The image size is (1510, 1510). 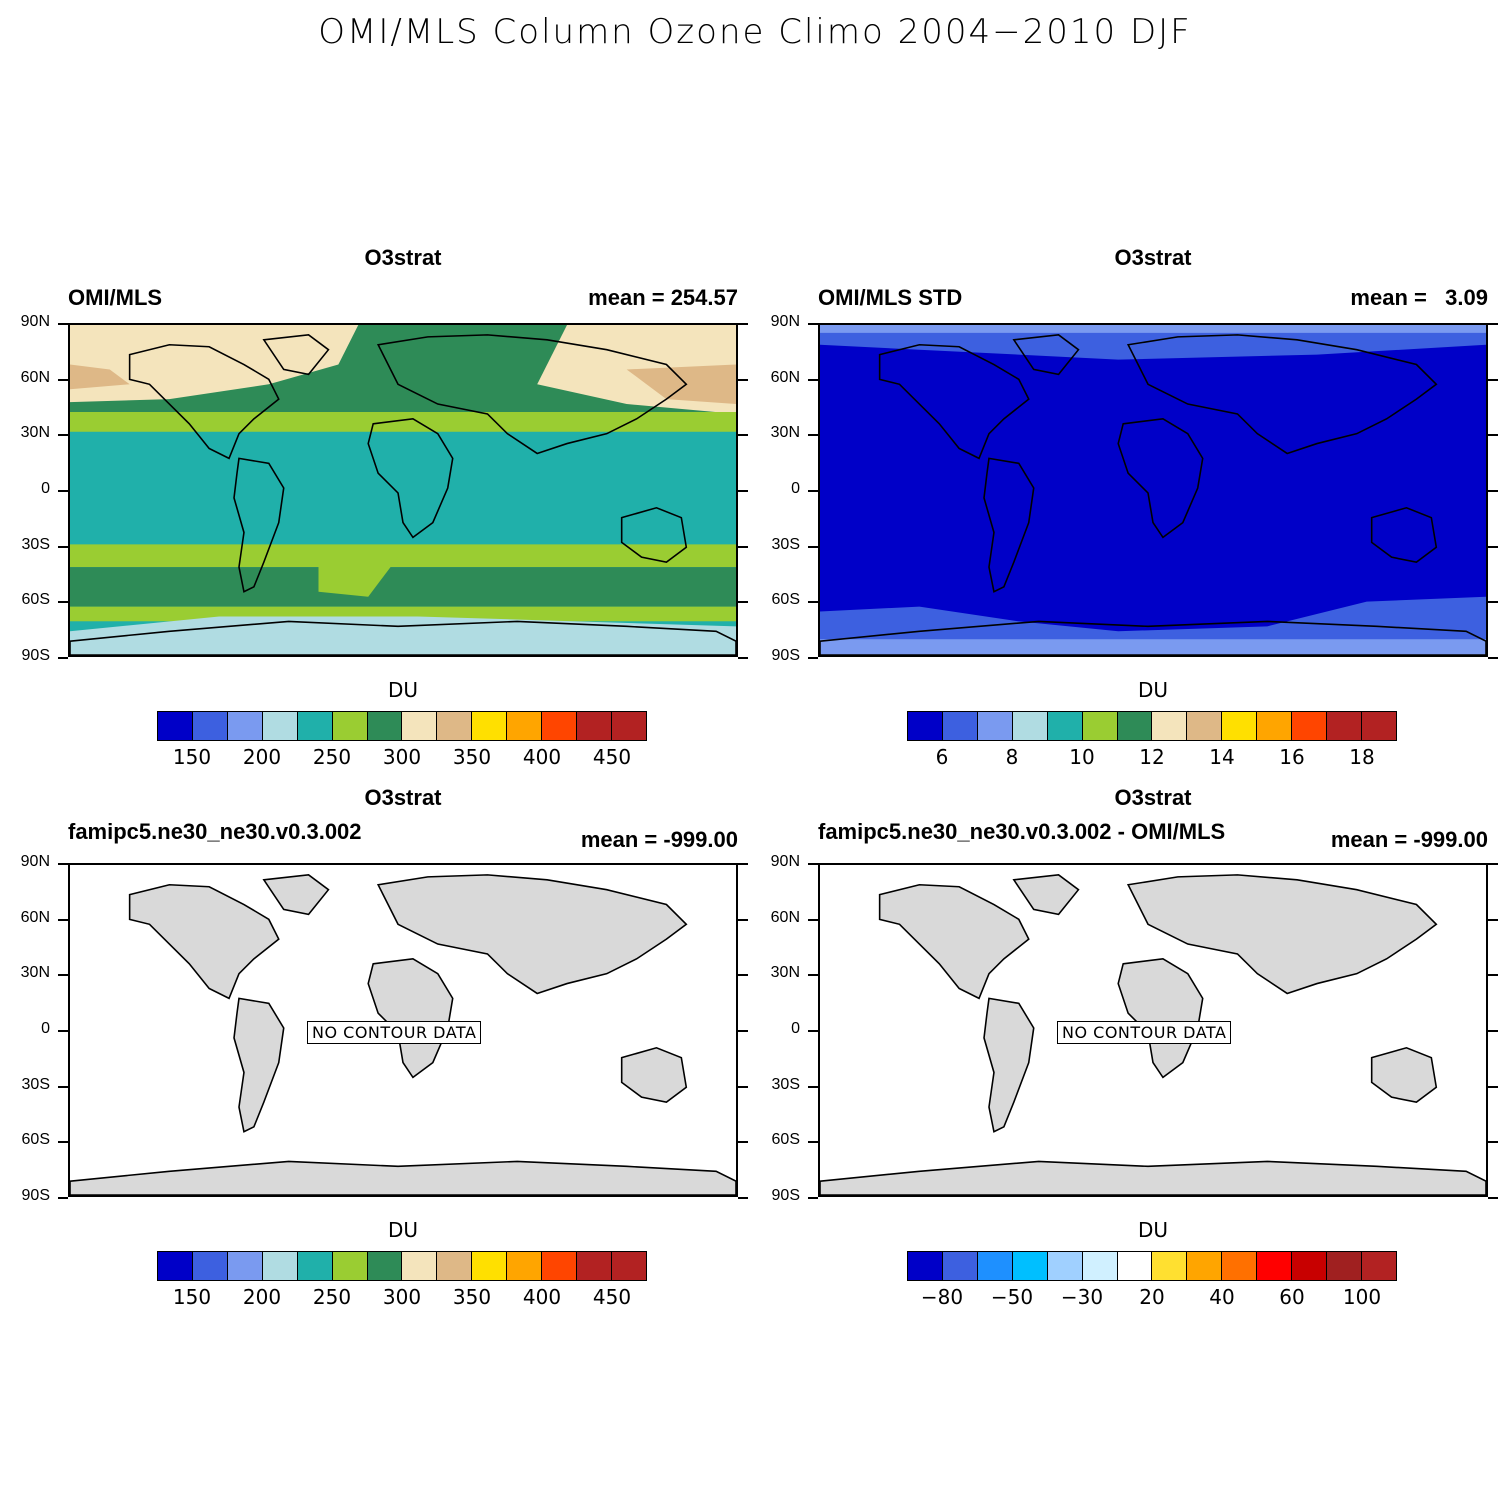 I want to click on panel-left-label: OMI/MLS STD, so click(x=890, y=297).